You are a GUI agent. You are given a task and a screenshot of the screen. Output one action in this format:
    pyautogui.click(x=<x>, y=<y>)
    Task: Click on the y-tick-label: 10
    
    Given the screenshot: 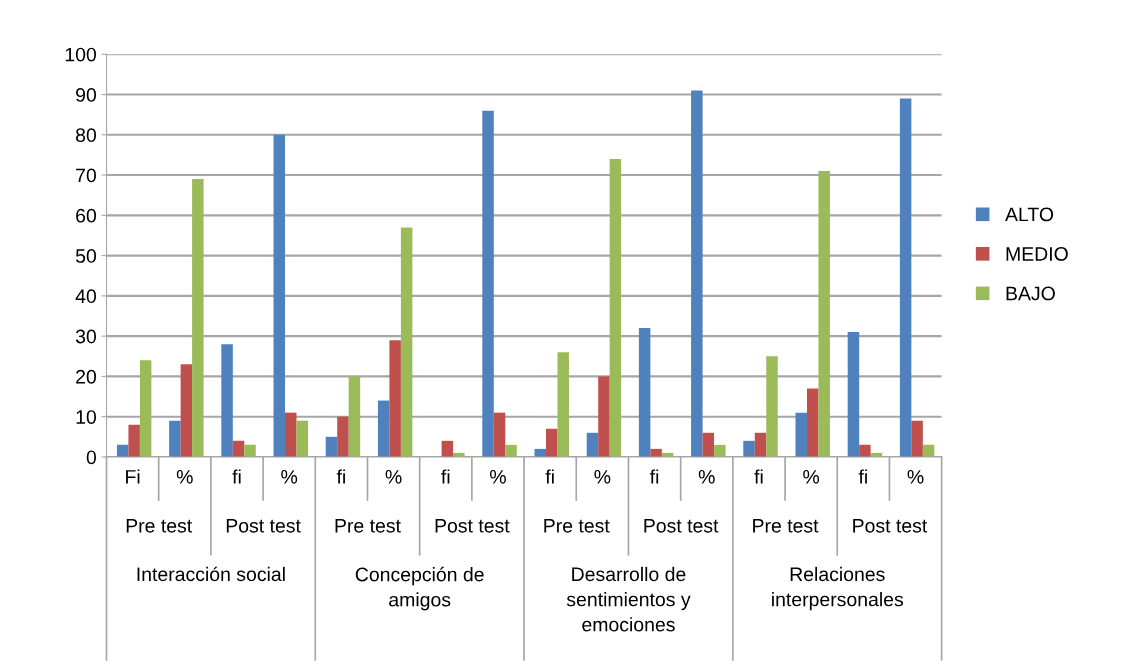 What is the action you would take?
    pyautogui.click(x=86, y=417)
    